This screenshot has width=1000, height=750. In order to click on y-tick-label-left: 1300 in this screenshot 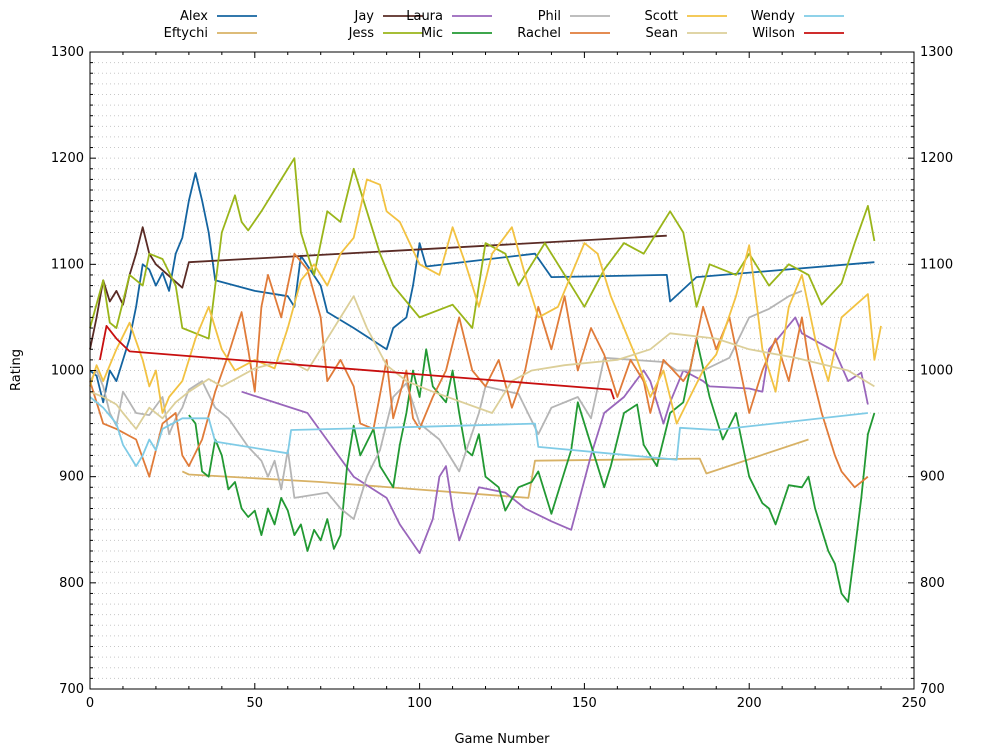, I will do `click(67, 52)`.